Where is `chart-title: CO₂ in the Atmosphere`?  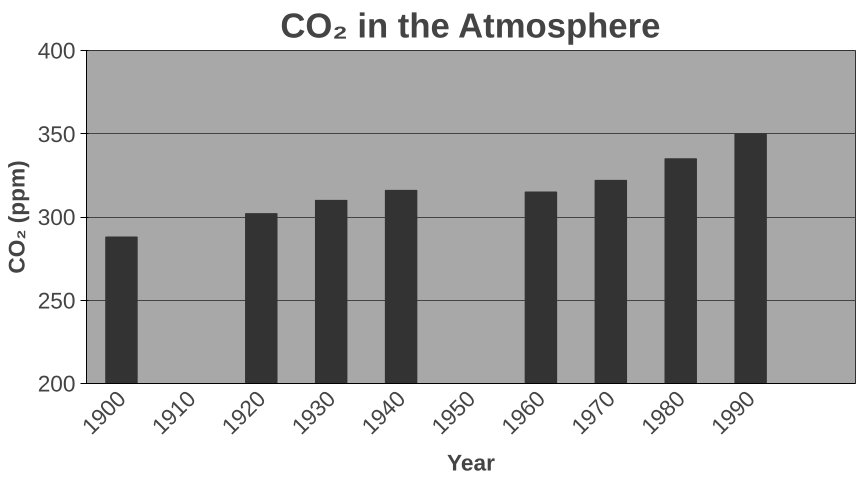 chart-title: CO₂ in the Atmosphere is located at coordinates (470, 27).